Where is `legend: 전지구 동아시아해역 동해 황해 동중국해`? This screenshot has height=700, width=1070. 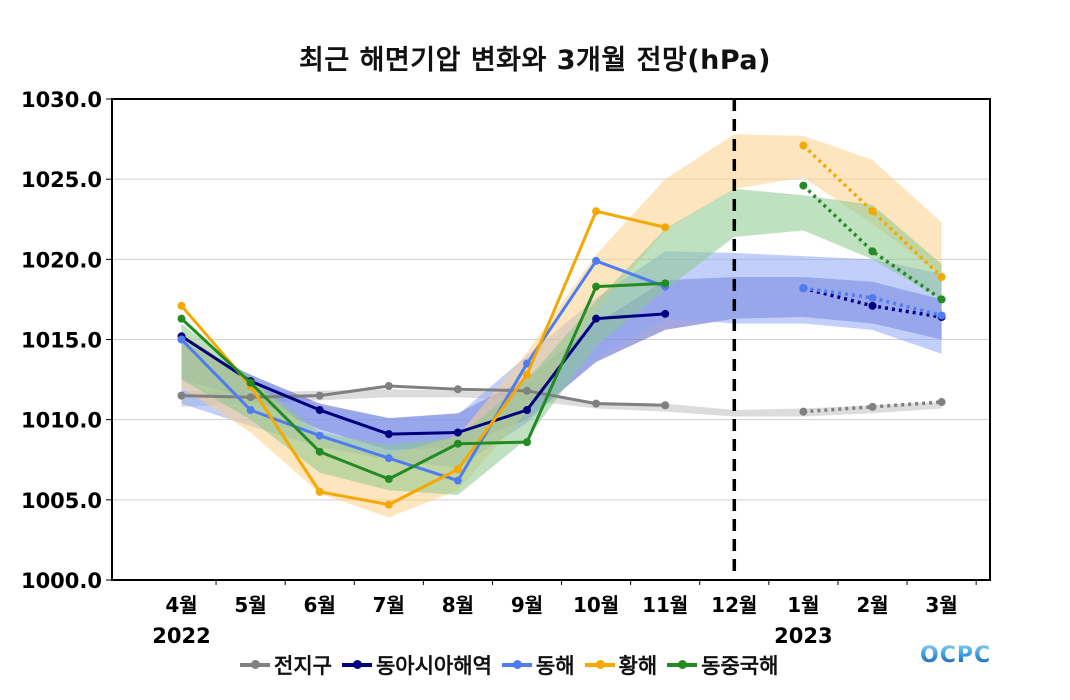
legend: 전지구 동아시아해역 동해 황해 동중국해 is located at coordinates (514, 665).